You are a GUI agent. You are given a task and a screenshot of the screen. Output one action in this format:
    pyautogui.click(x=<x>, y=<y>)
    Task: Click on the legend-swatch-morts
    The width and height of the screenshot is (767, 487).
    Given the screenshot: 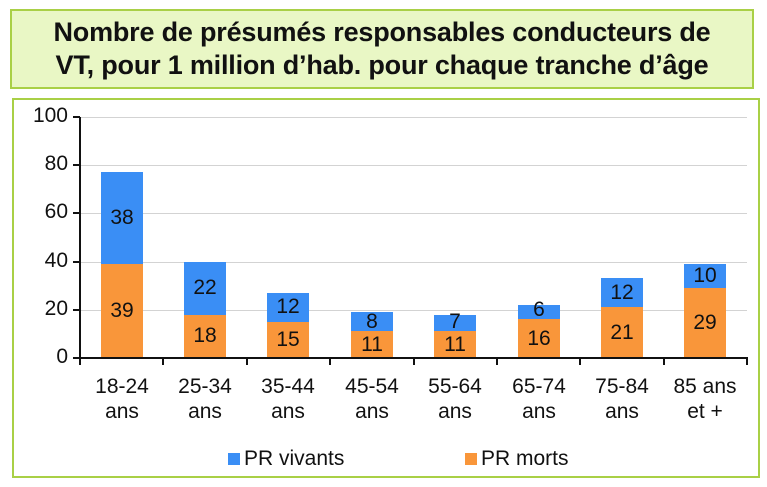 What is the action you would take?
    pyautogui.click(x=471, y=459)
    